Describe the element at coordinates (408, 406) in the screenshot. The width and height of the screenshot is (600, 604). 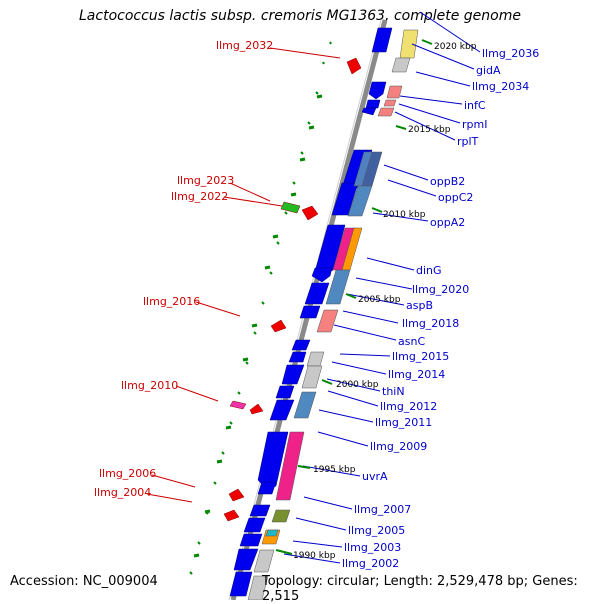
I see `gene-label: llmg_2012` at that location.